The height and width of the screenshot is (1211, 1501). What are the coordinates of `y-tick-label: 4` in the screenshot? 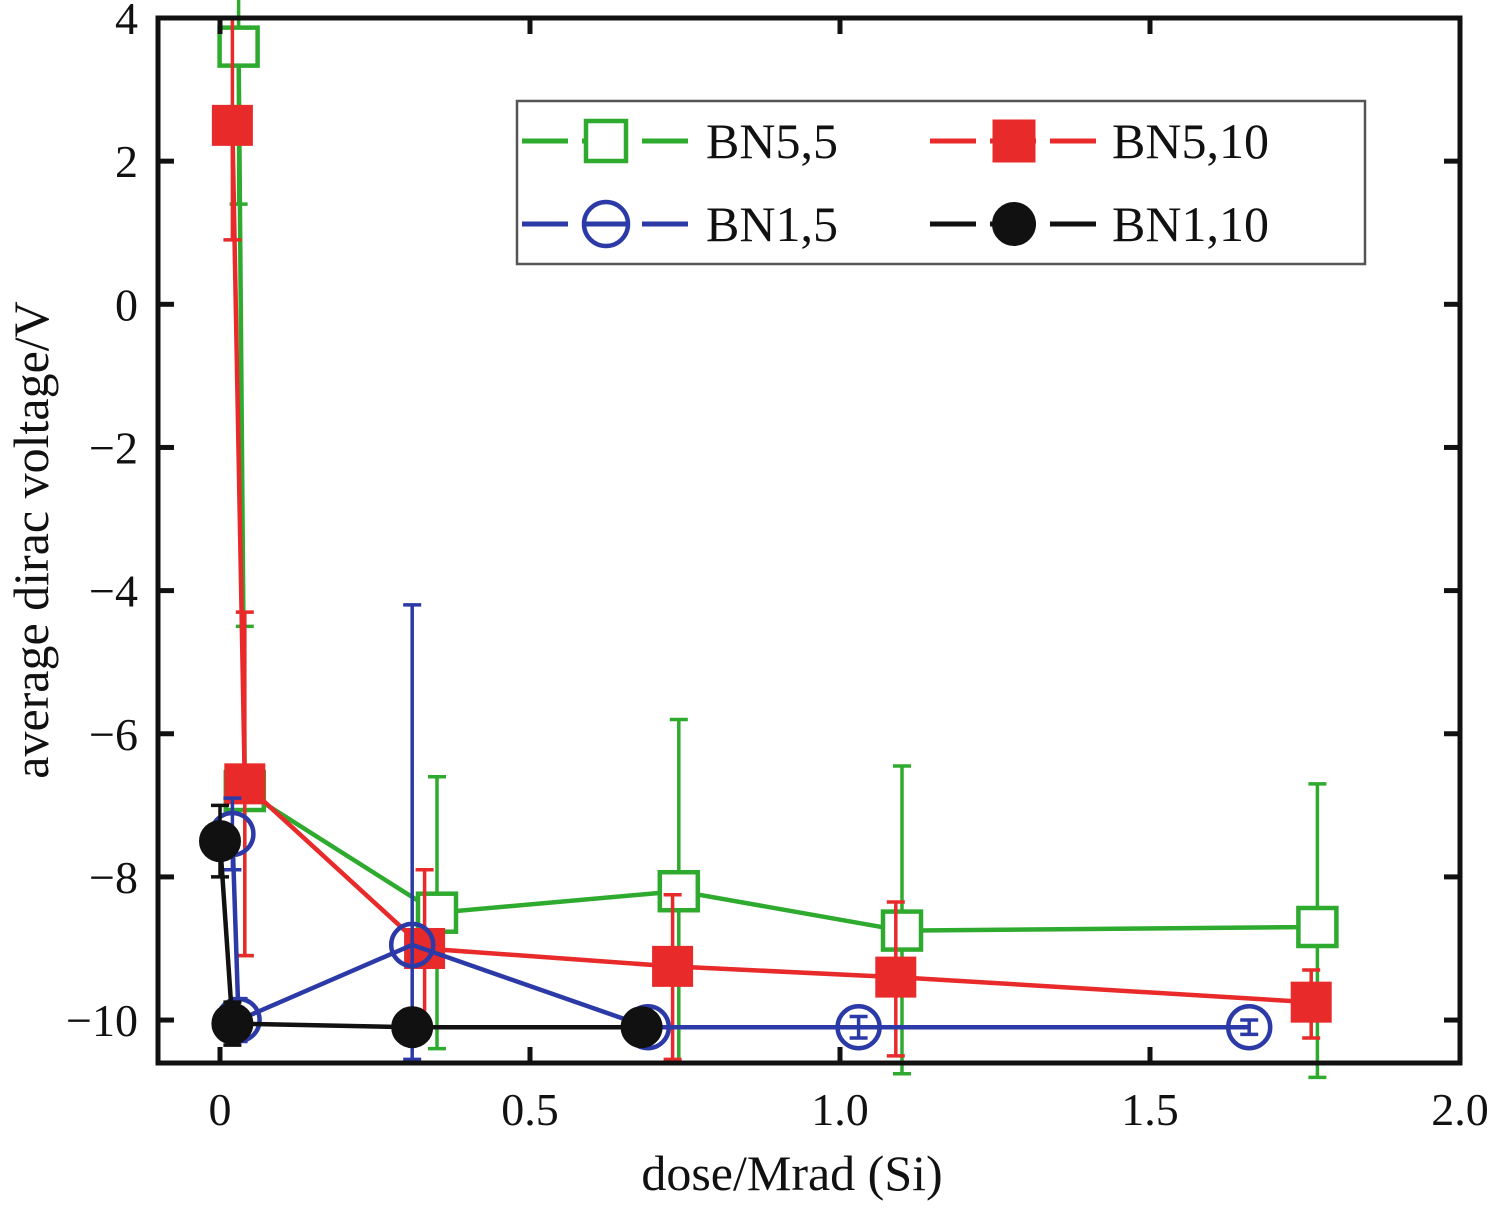 It's located at (126, 22).